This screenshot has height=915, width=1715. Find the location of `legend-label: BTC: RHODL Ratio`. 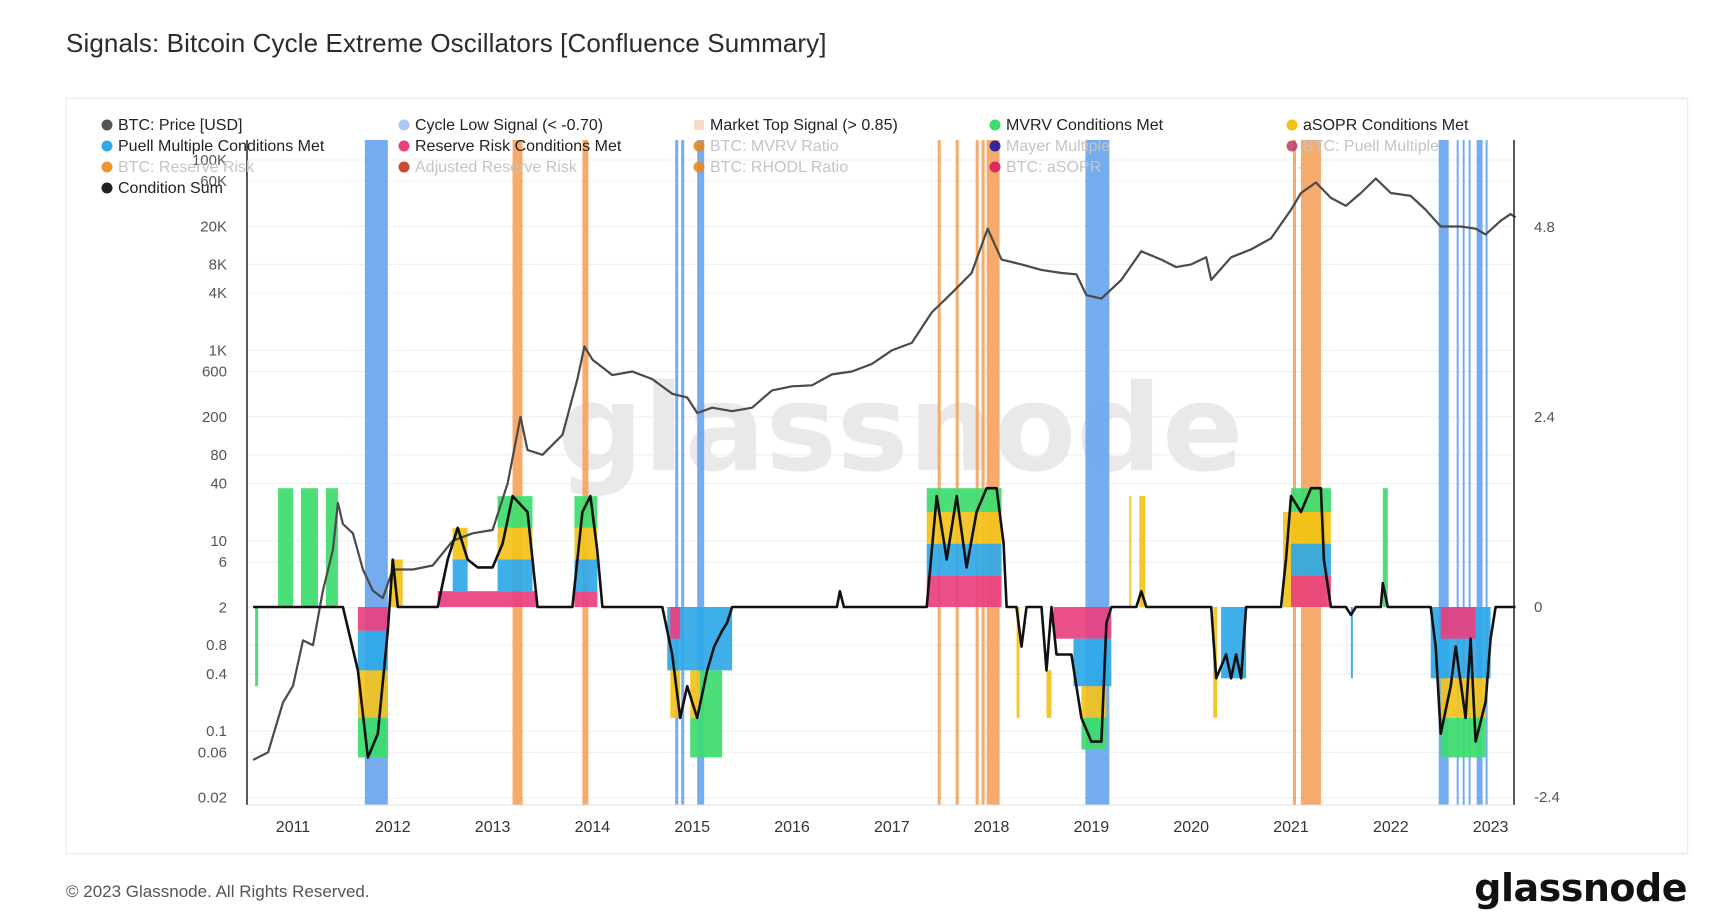

legend-label: BTC: RHODL Ratio is located at coordinates (779, 167).